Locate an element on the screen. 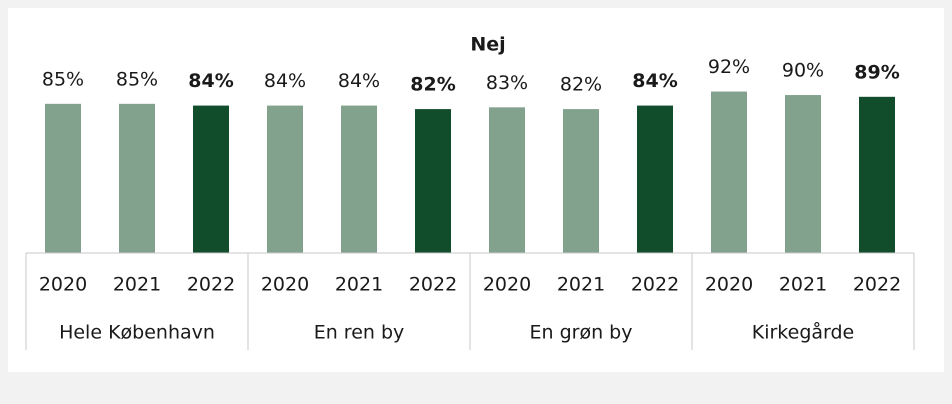 This screenshot has width=952, height=404. group-label: Hele København is located at coordinates (137, 333).